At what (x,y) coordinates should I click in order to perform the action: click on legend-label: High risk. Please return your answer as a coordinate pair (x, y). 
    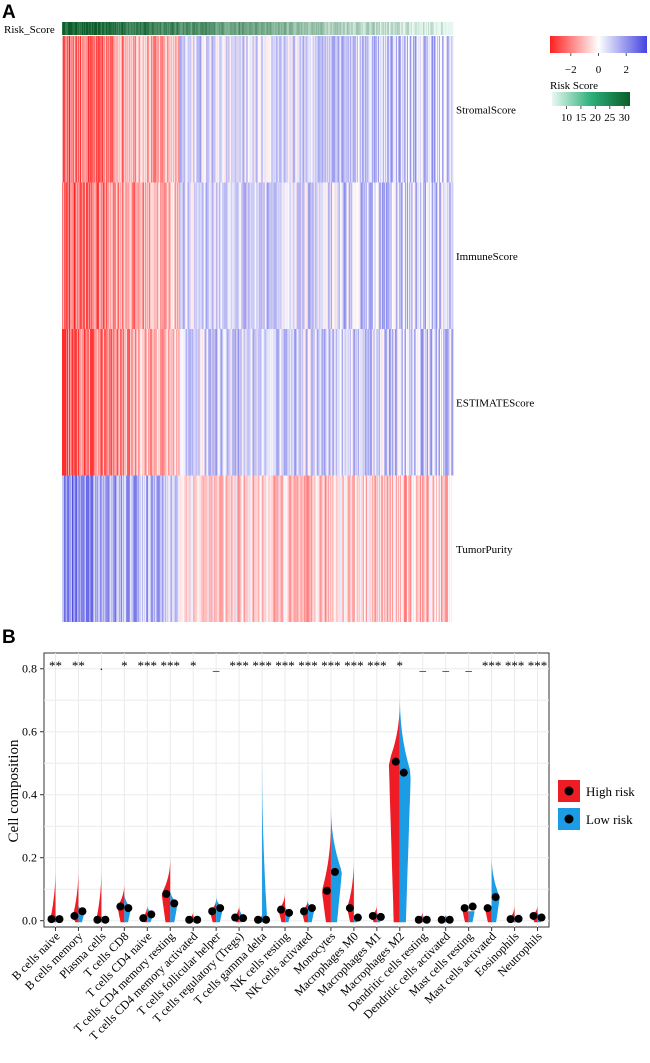
    Looking at the image, I should click on (610, 791).